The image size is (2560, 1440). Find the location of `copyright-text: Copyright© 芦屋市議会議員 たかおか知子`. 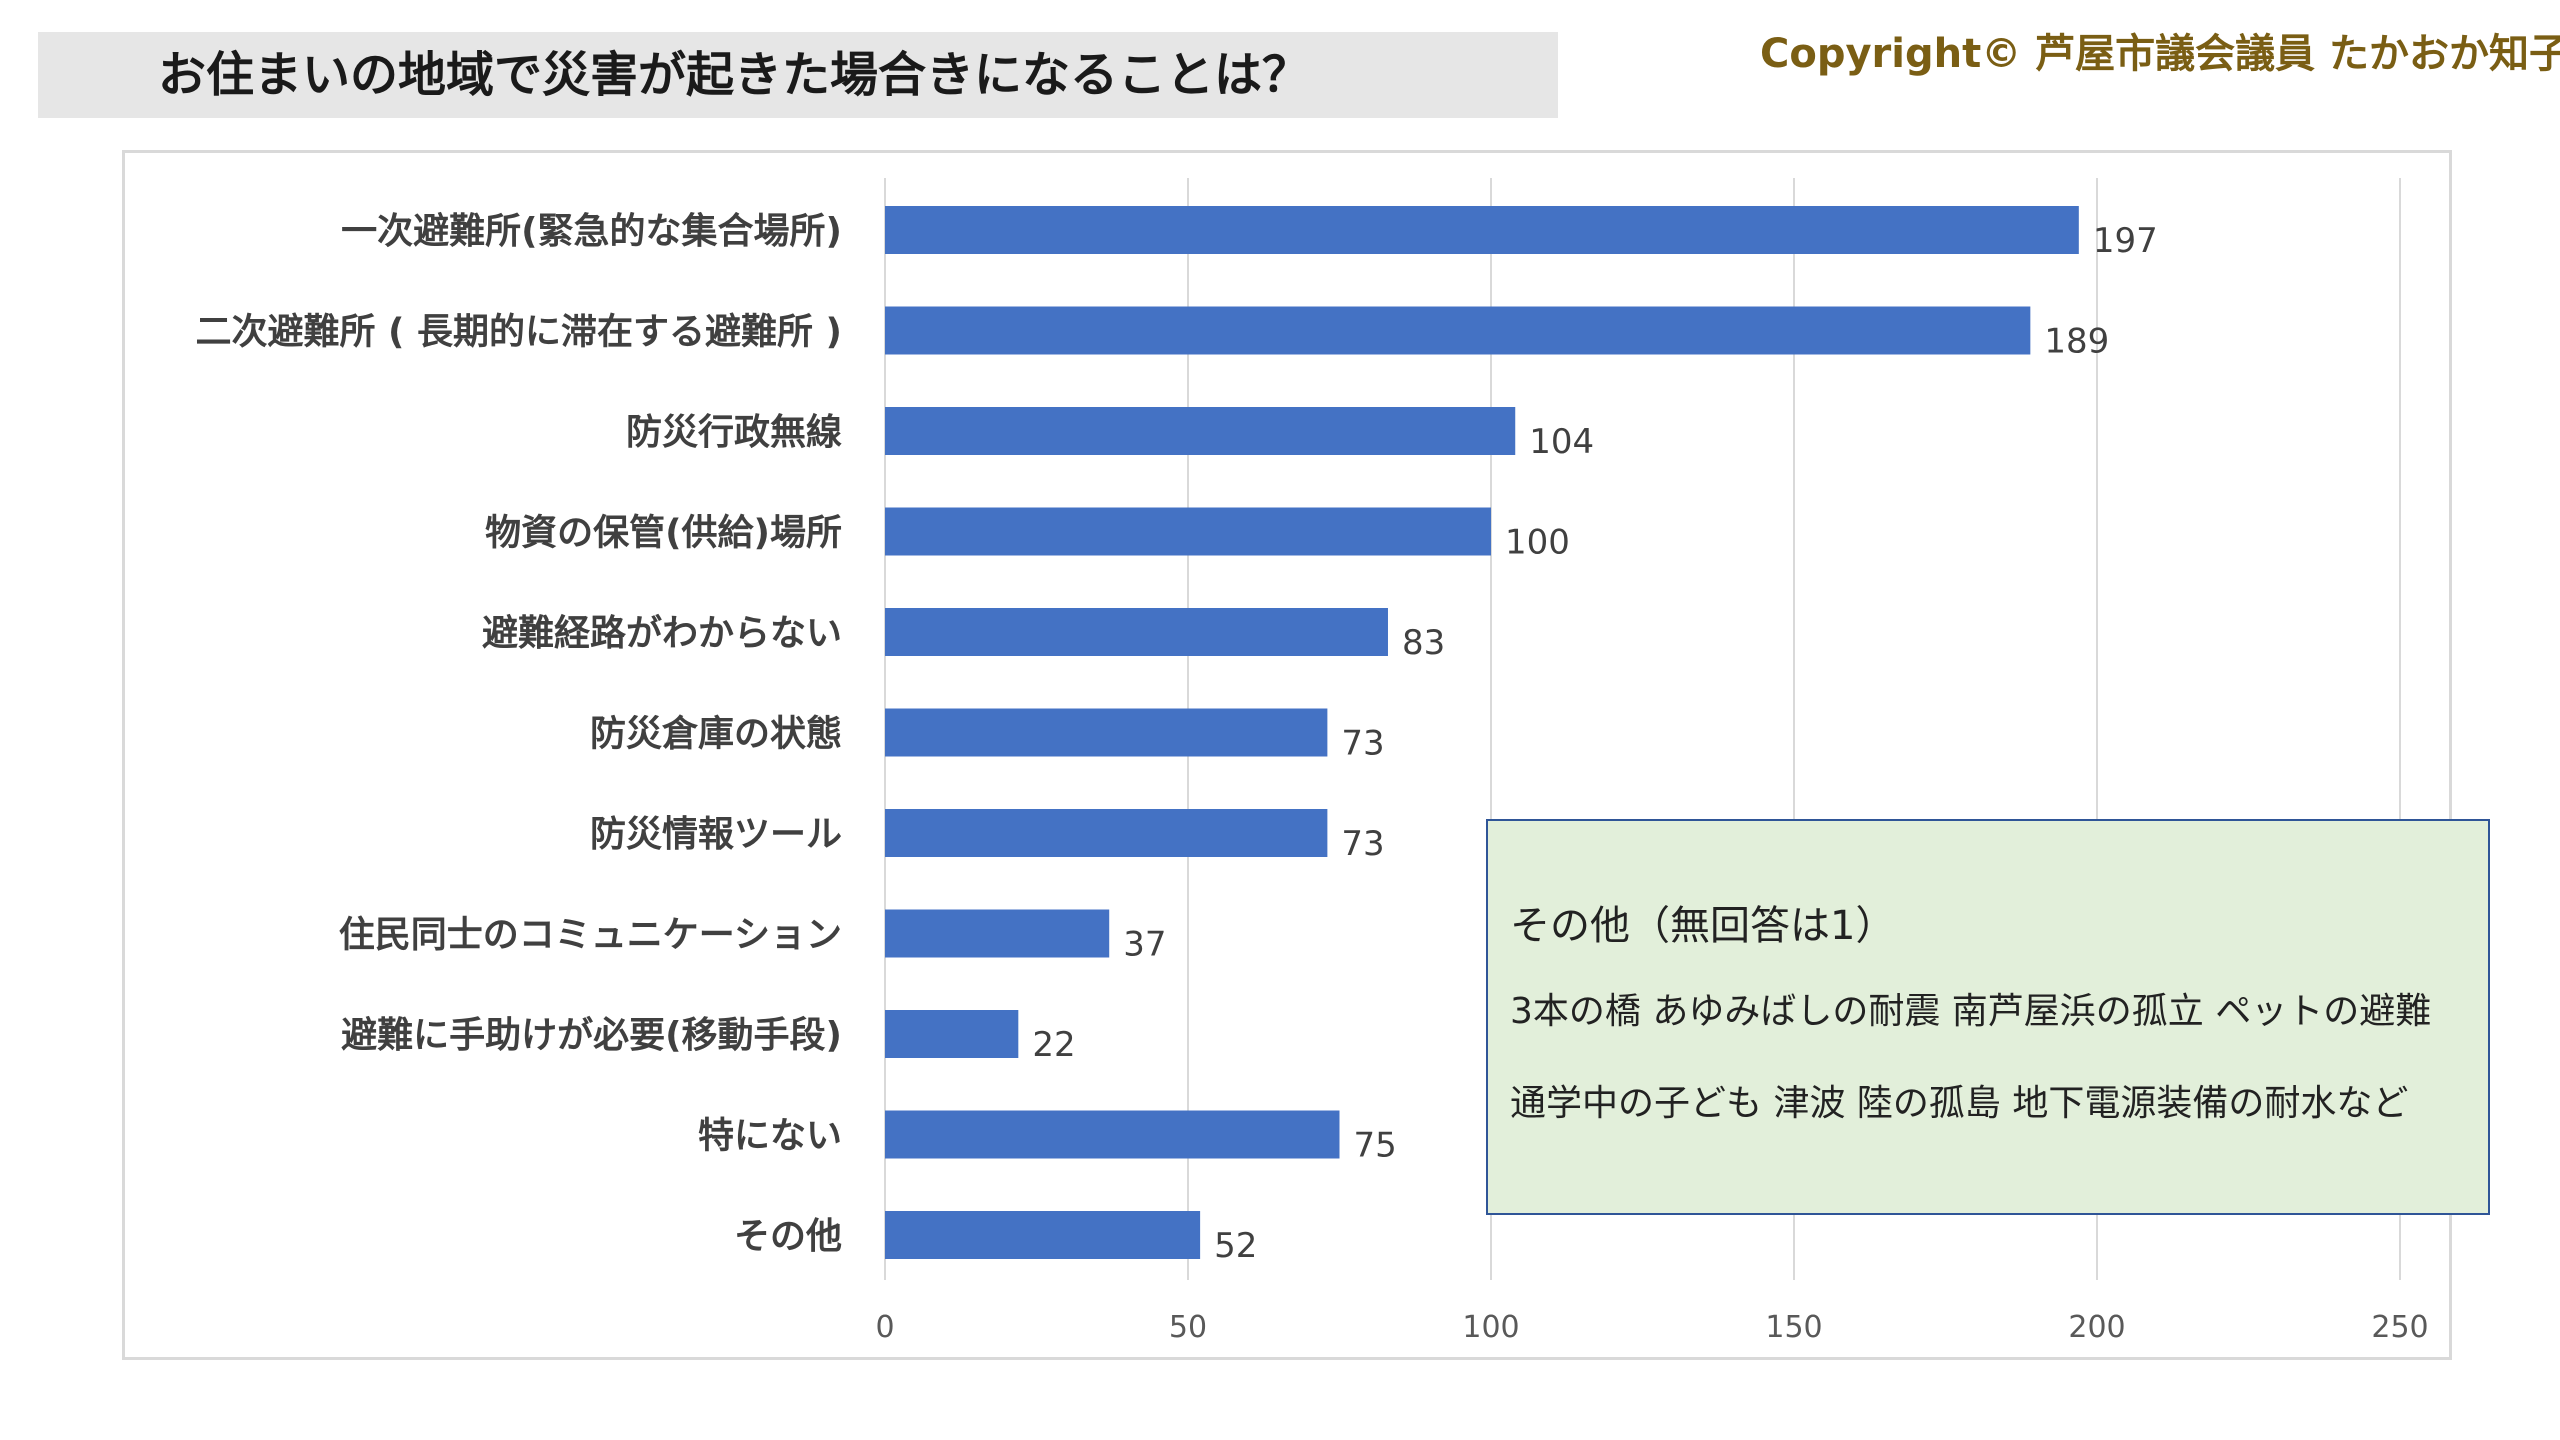

copyright-text: Copyright© 芦屋市議会議員 たかおか知子 is located at coordinates (2160, 54).